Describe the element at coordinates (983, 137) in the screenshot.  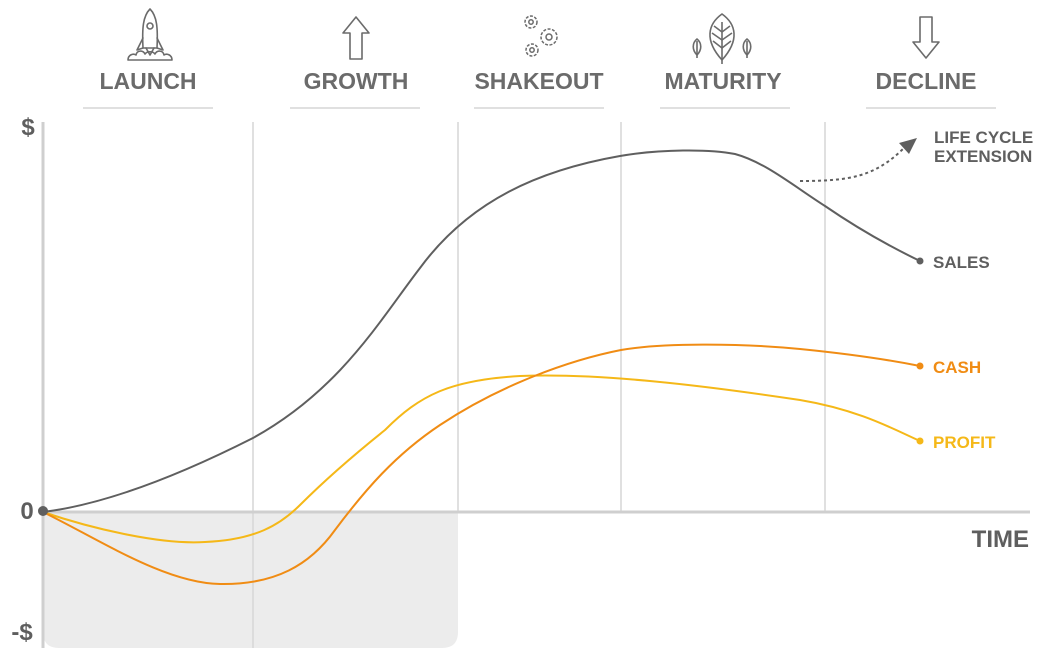
I see `annotation-line-1: LIFE CYCLE` at that location.